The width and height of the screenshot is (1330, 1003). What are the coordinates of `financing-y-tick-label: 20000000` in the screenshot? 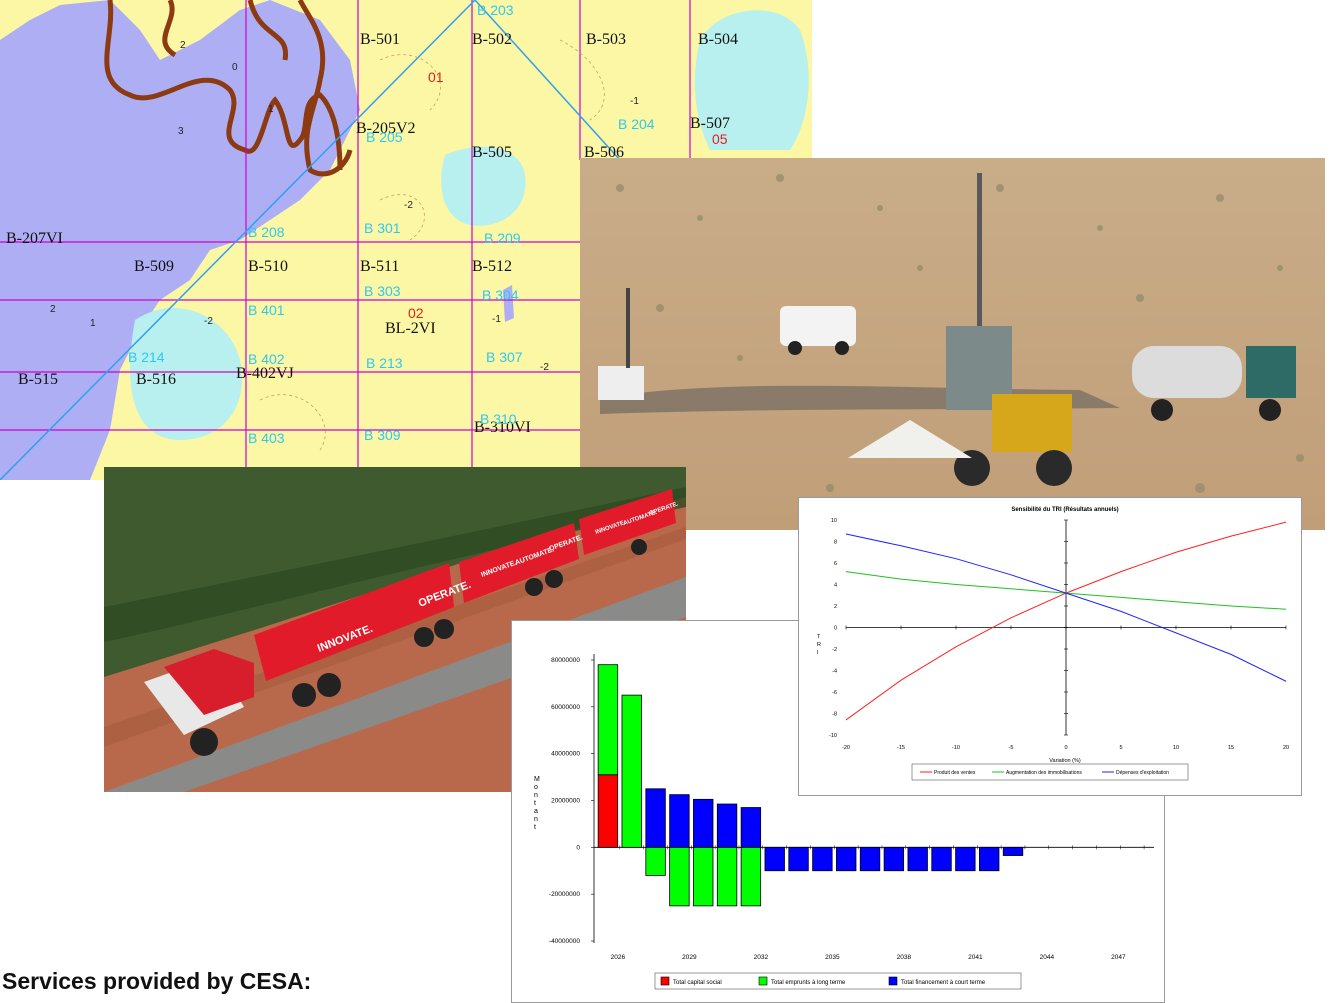 It's located at (565, 801).